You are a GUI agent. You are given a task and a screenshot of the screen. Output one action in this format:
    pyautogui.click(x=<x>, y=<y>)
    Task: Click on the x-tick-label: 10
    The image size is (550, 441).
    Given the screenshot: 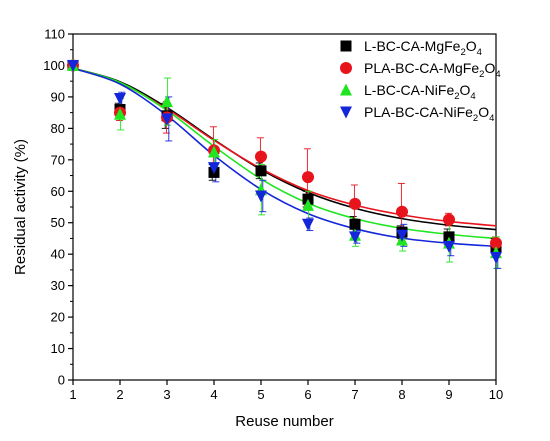 What is the action you would take?
    pyautogui.click(x=496, y=394)
    